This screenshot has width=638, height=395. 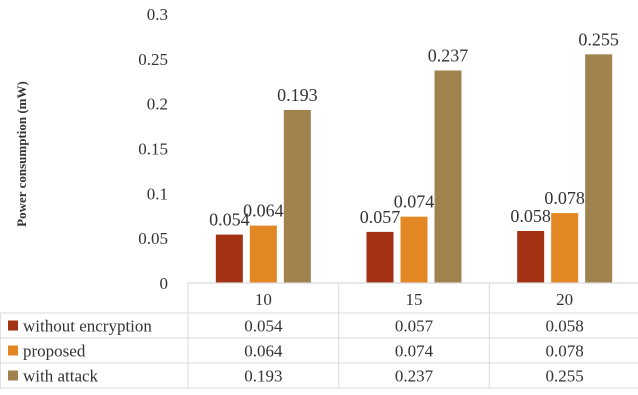 I want to click on table-cell: 0.078, so click(x=565, y=351).